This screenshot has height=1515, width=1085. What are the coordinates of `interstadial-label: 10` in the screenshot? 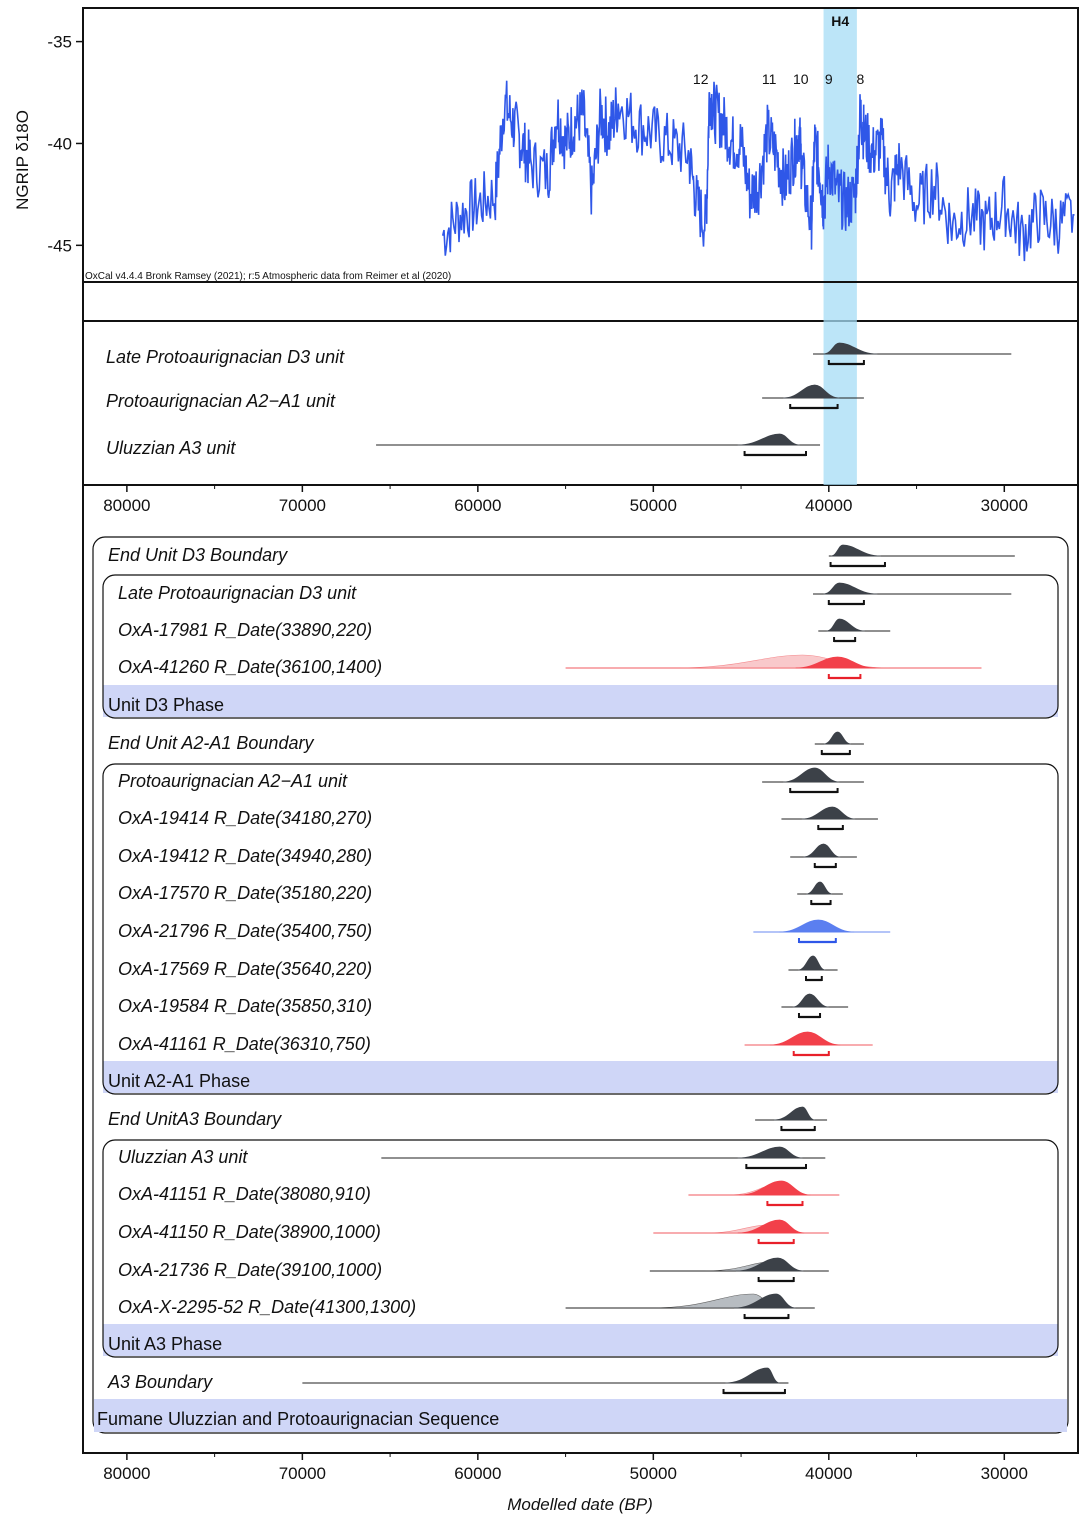 It's located at (801, 79).